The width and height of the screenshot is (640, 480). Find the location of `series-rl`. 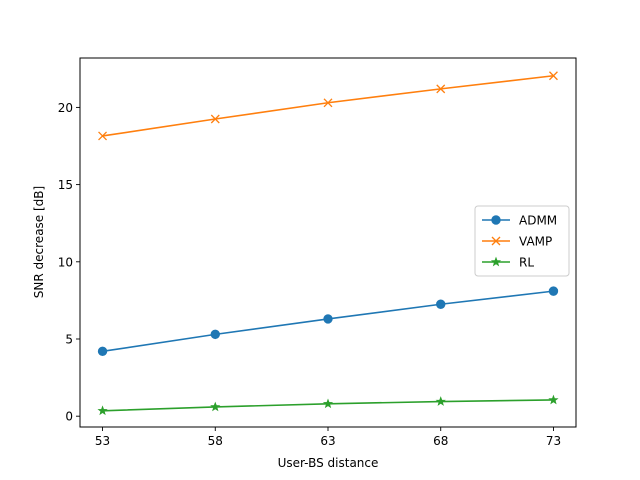

series-rl is located at coordinates (328, 405).